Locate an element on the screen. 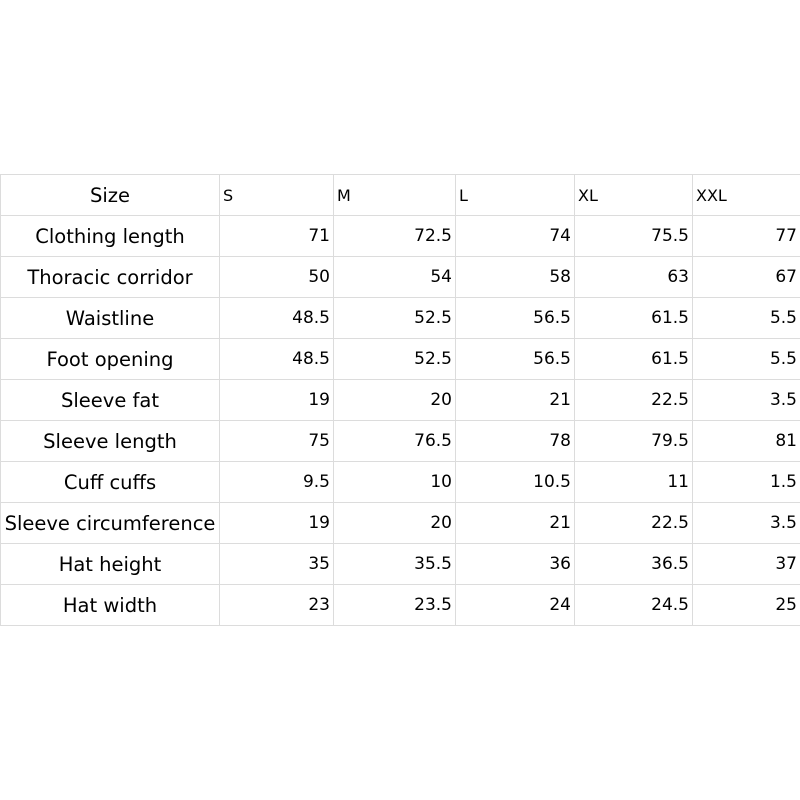  size-m: M is located at coordinates (394, 195).